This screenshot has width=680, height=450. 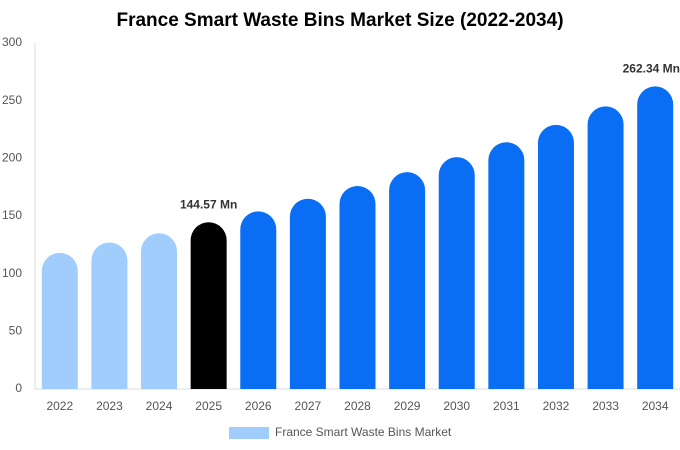 I want to click on x-tick-label: 2032, so click(x=556, y=406).